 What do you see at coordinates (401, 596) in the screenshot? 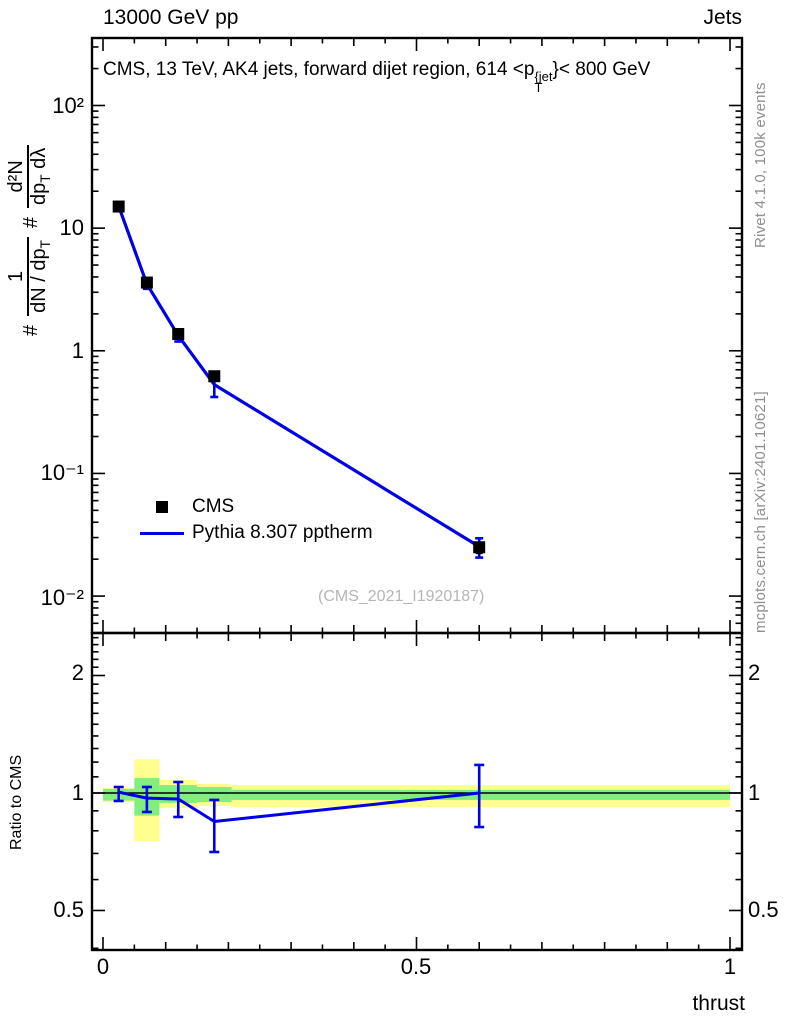
I see `watermark-analysis-id: (CMS_2021_I1920187)` at bounding box center [401, 596].